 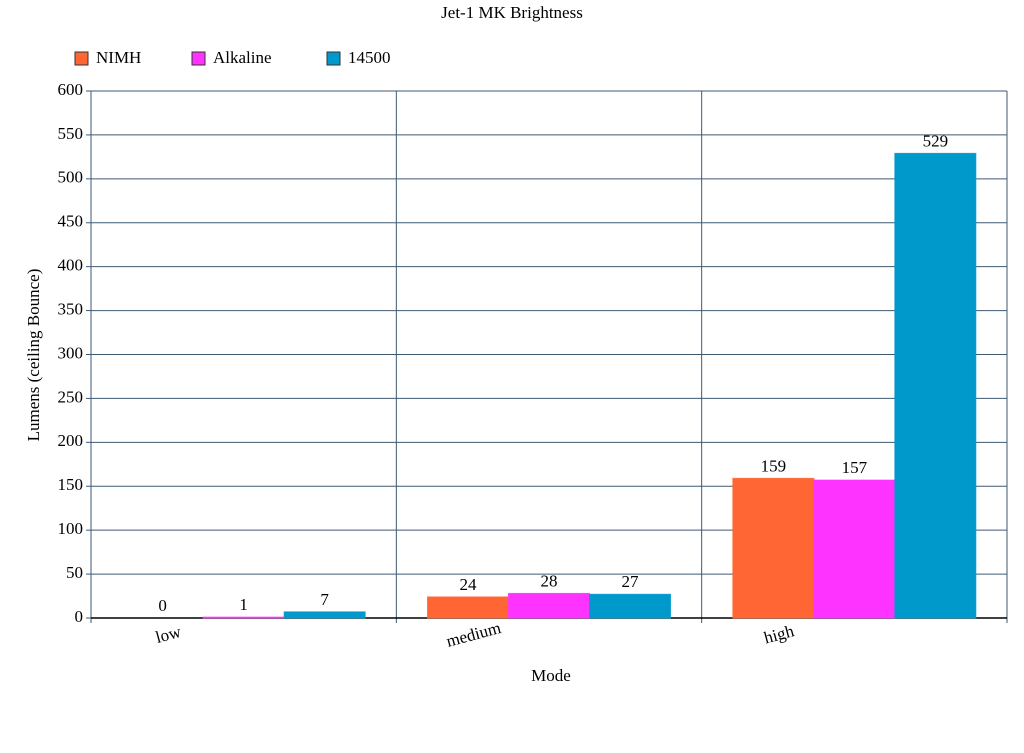 I want to click on legend-label: 14500, so click(x=369, y=57).